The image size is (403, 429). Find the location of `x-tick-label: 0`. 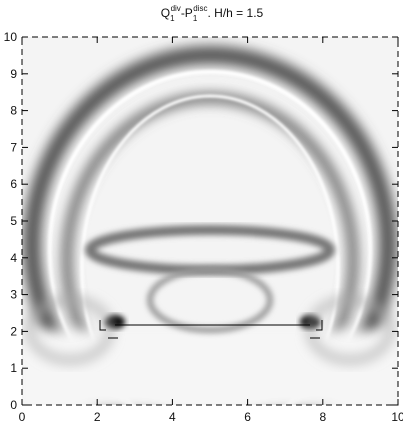

x-tick-label: 0 is located at coordinates (22, 417).